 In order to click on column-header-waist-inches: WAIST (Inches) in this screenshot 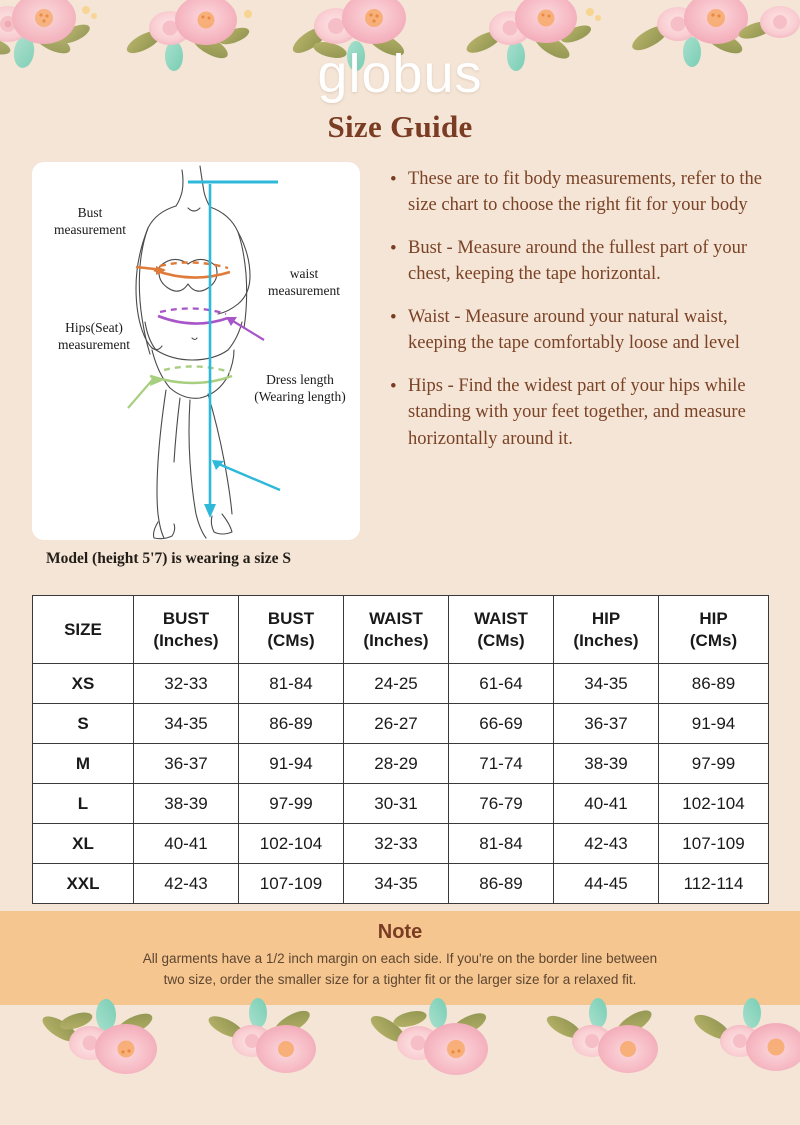, I will do `click(396, 629)`.